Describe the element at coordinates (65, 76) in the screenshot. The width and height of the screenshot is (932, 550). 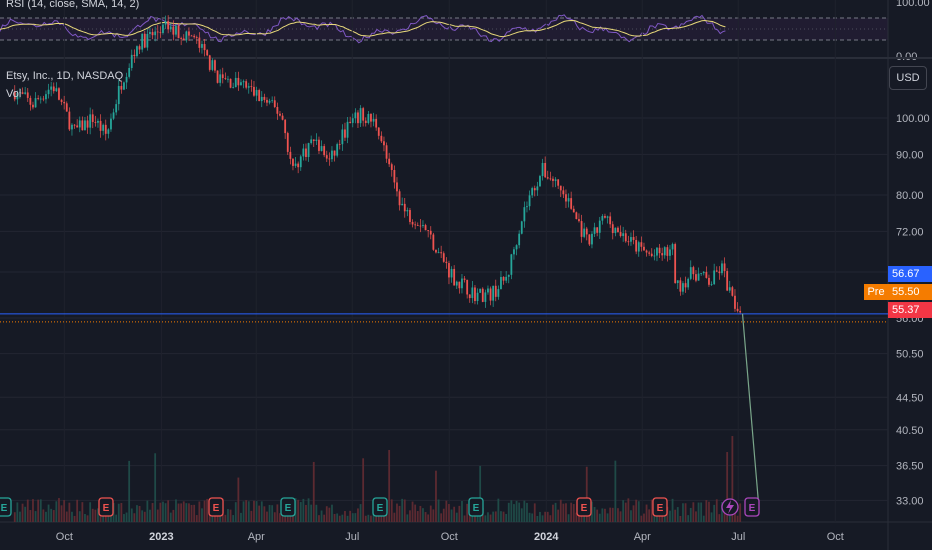
I see `main-legend: Etsy, Inc., 1D, NASDAQ` at that location.